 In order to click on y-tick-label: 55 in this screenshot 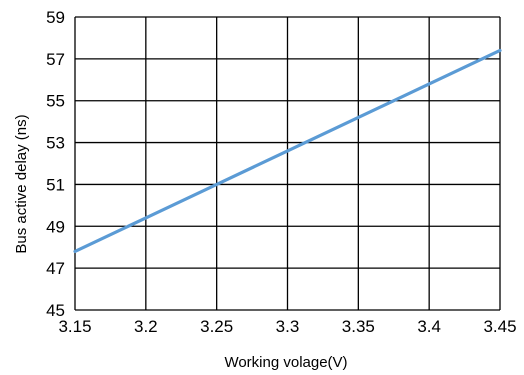, I will do `click(55, 101)`.